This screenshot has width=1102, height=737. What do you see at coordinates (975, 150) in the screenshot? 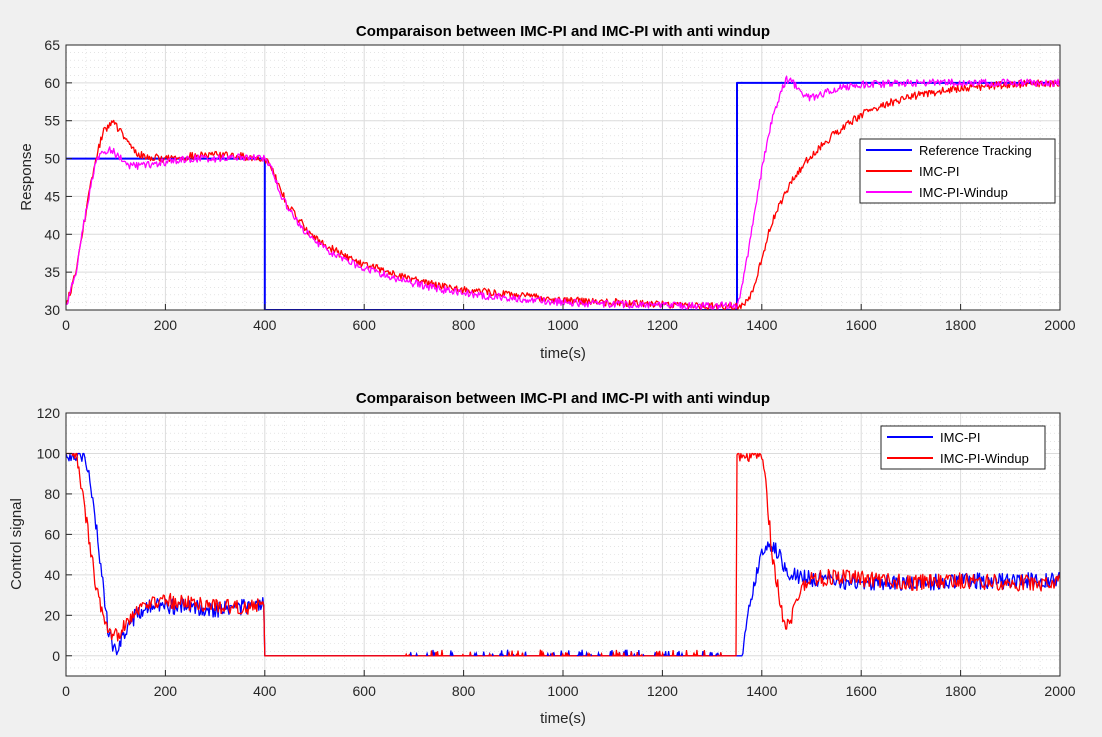
I see `legend-label-reference-tracking: Reference Tracking` at bounding box center [975, 150].